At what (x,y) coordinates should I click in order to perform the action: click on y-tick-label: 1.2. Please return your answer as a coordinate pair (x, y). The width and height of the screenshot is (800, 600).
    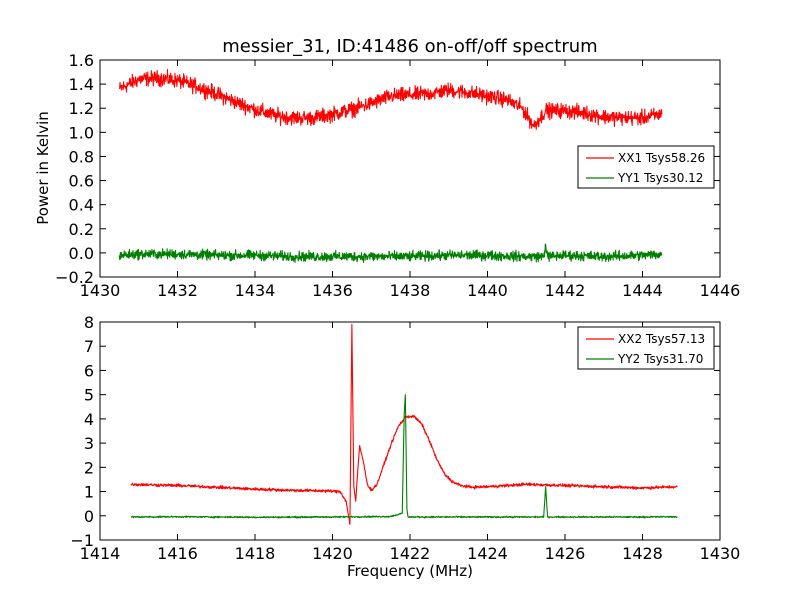
    Looking at the image, I should click on (81, 108).